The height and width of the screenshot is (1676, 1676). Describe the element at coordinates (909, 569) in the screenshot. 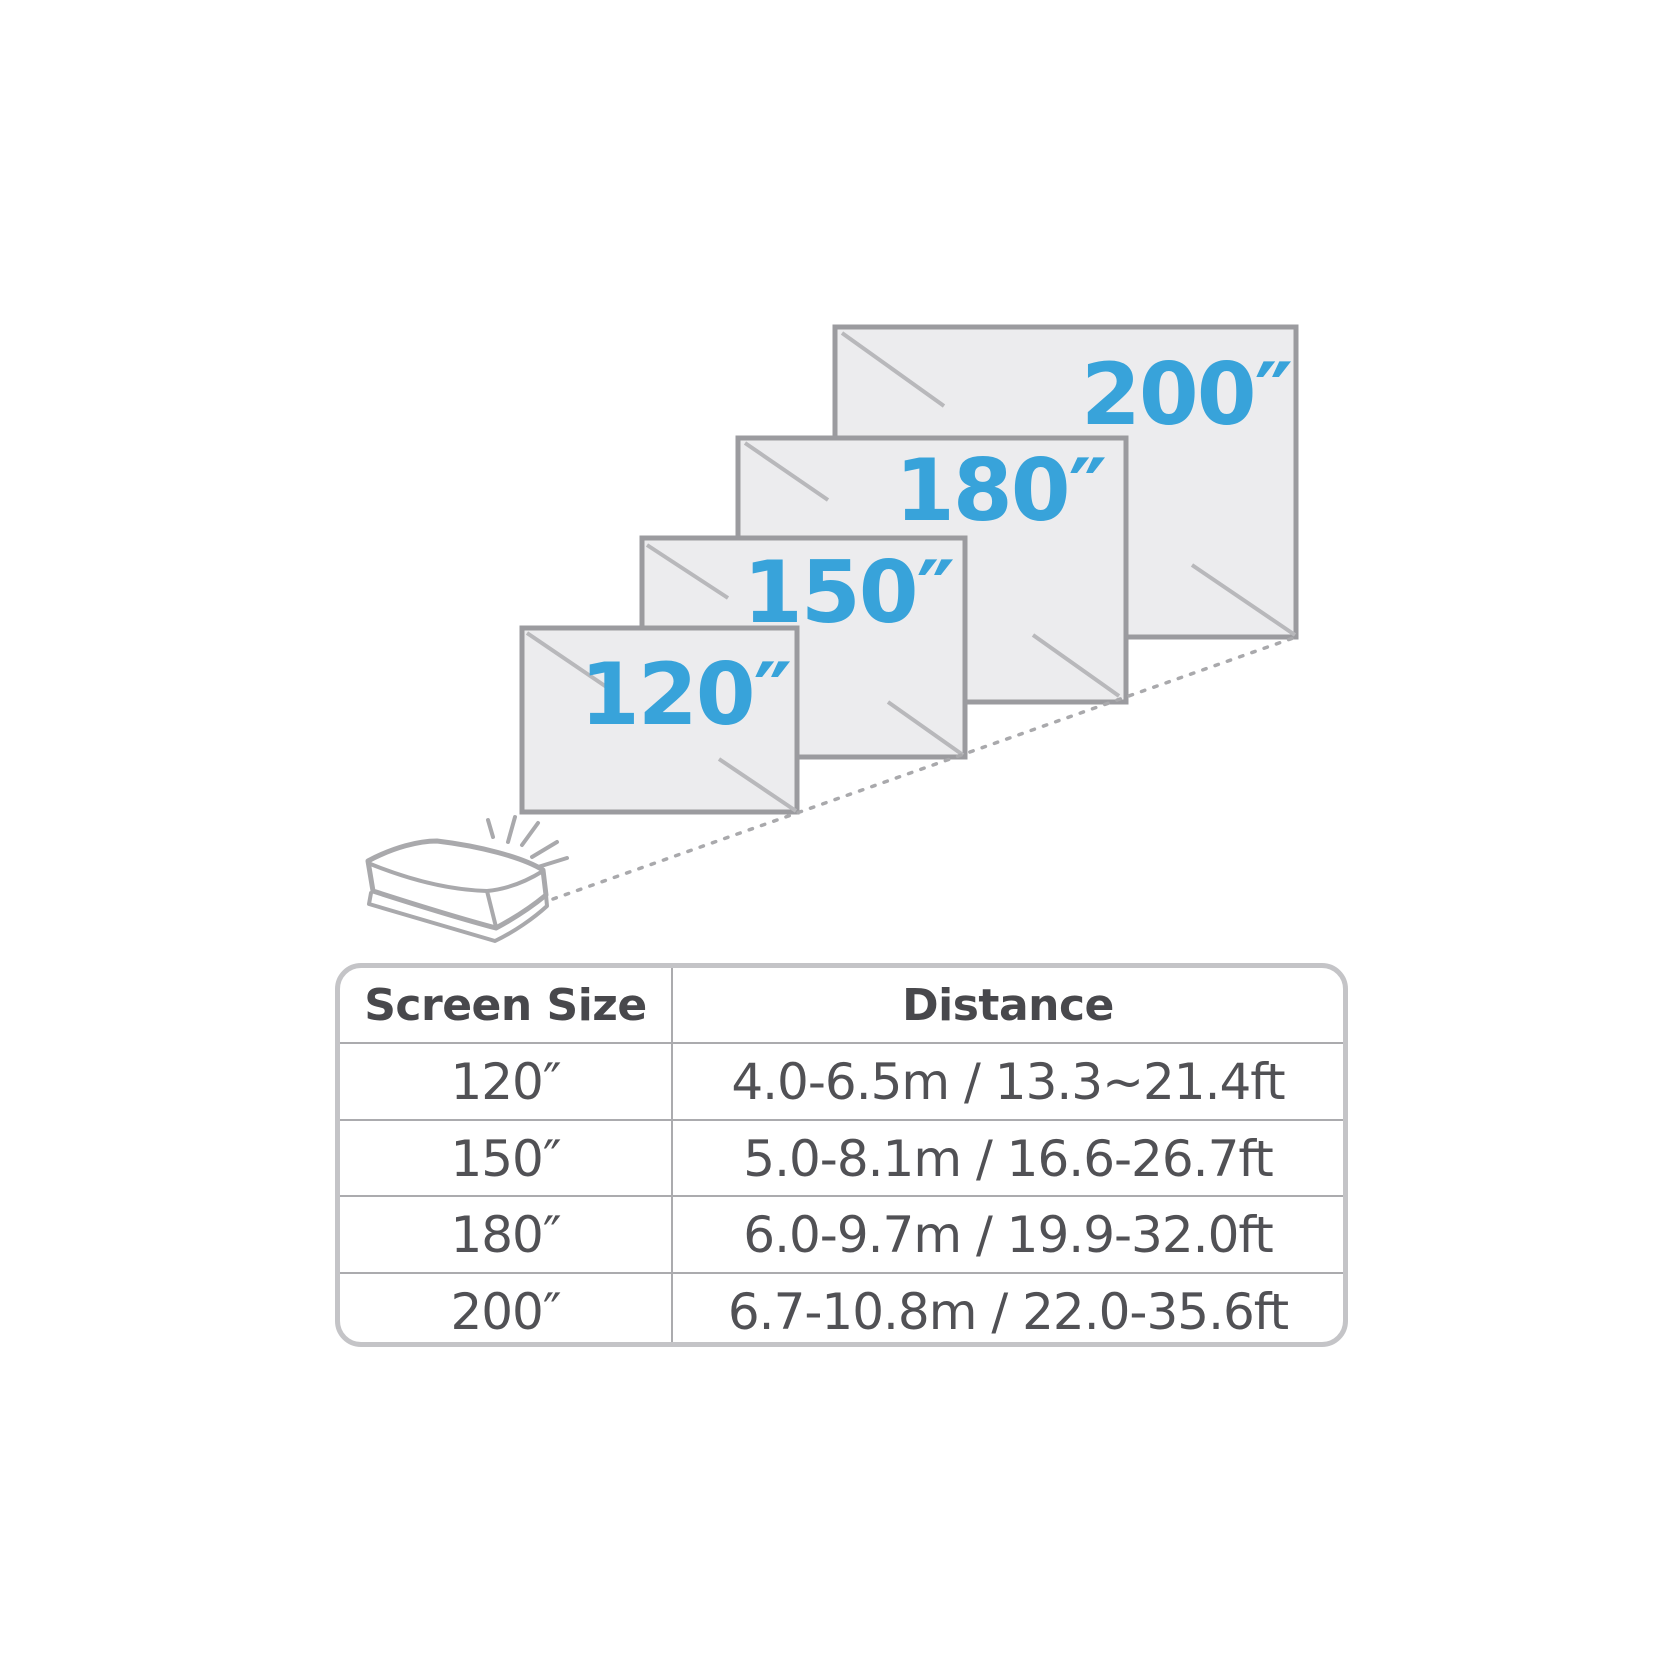

I see `screens-layer: 200″180″150″120″` at that location.